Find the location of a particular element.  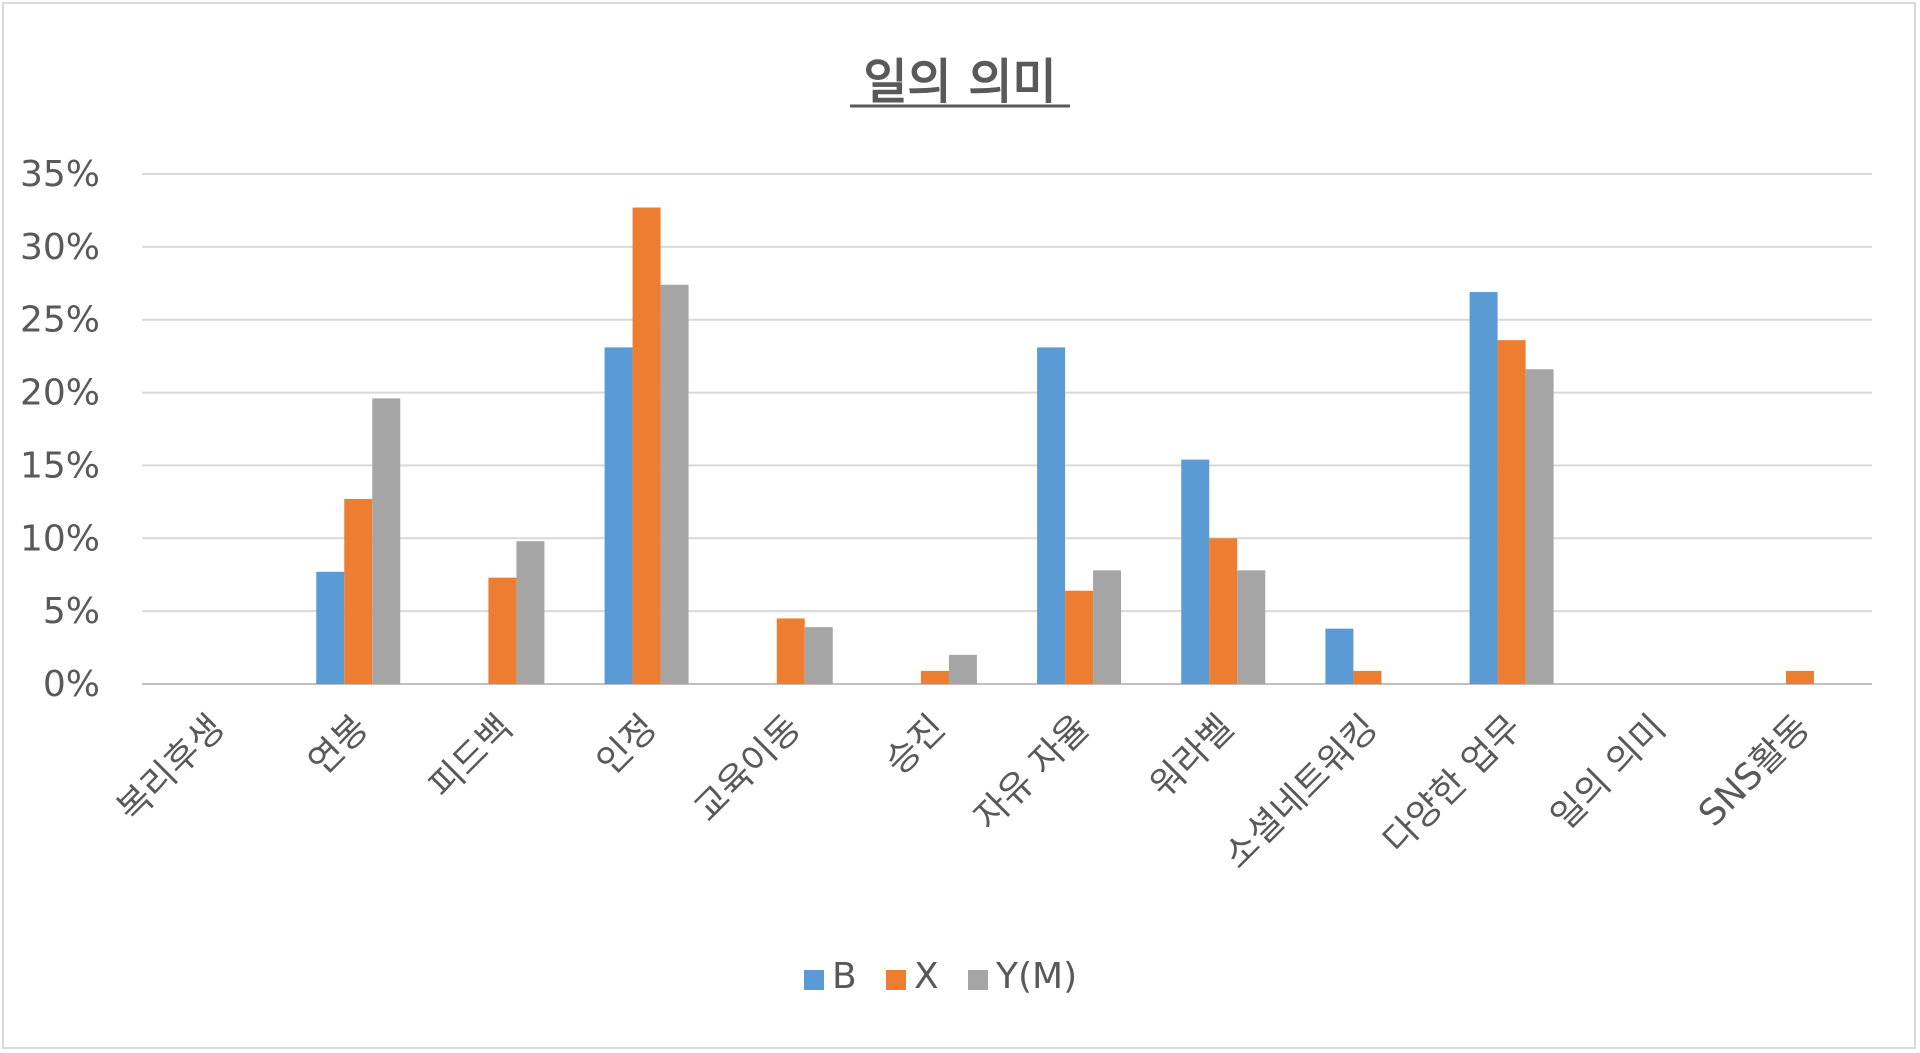

x-category-label: 소셜네트워킹 is located at coordinates (1301, 792).